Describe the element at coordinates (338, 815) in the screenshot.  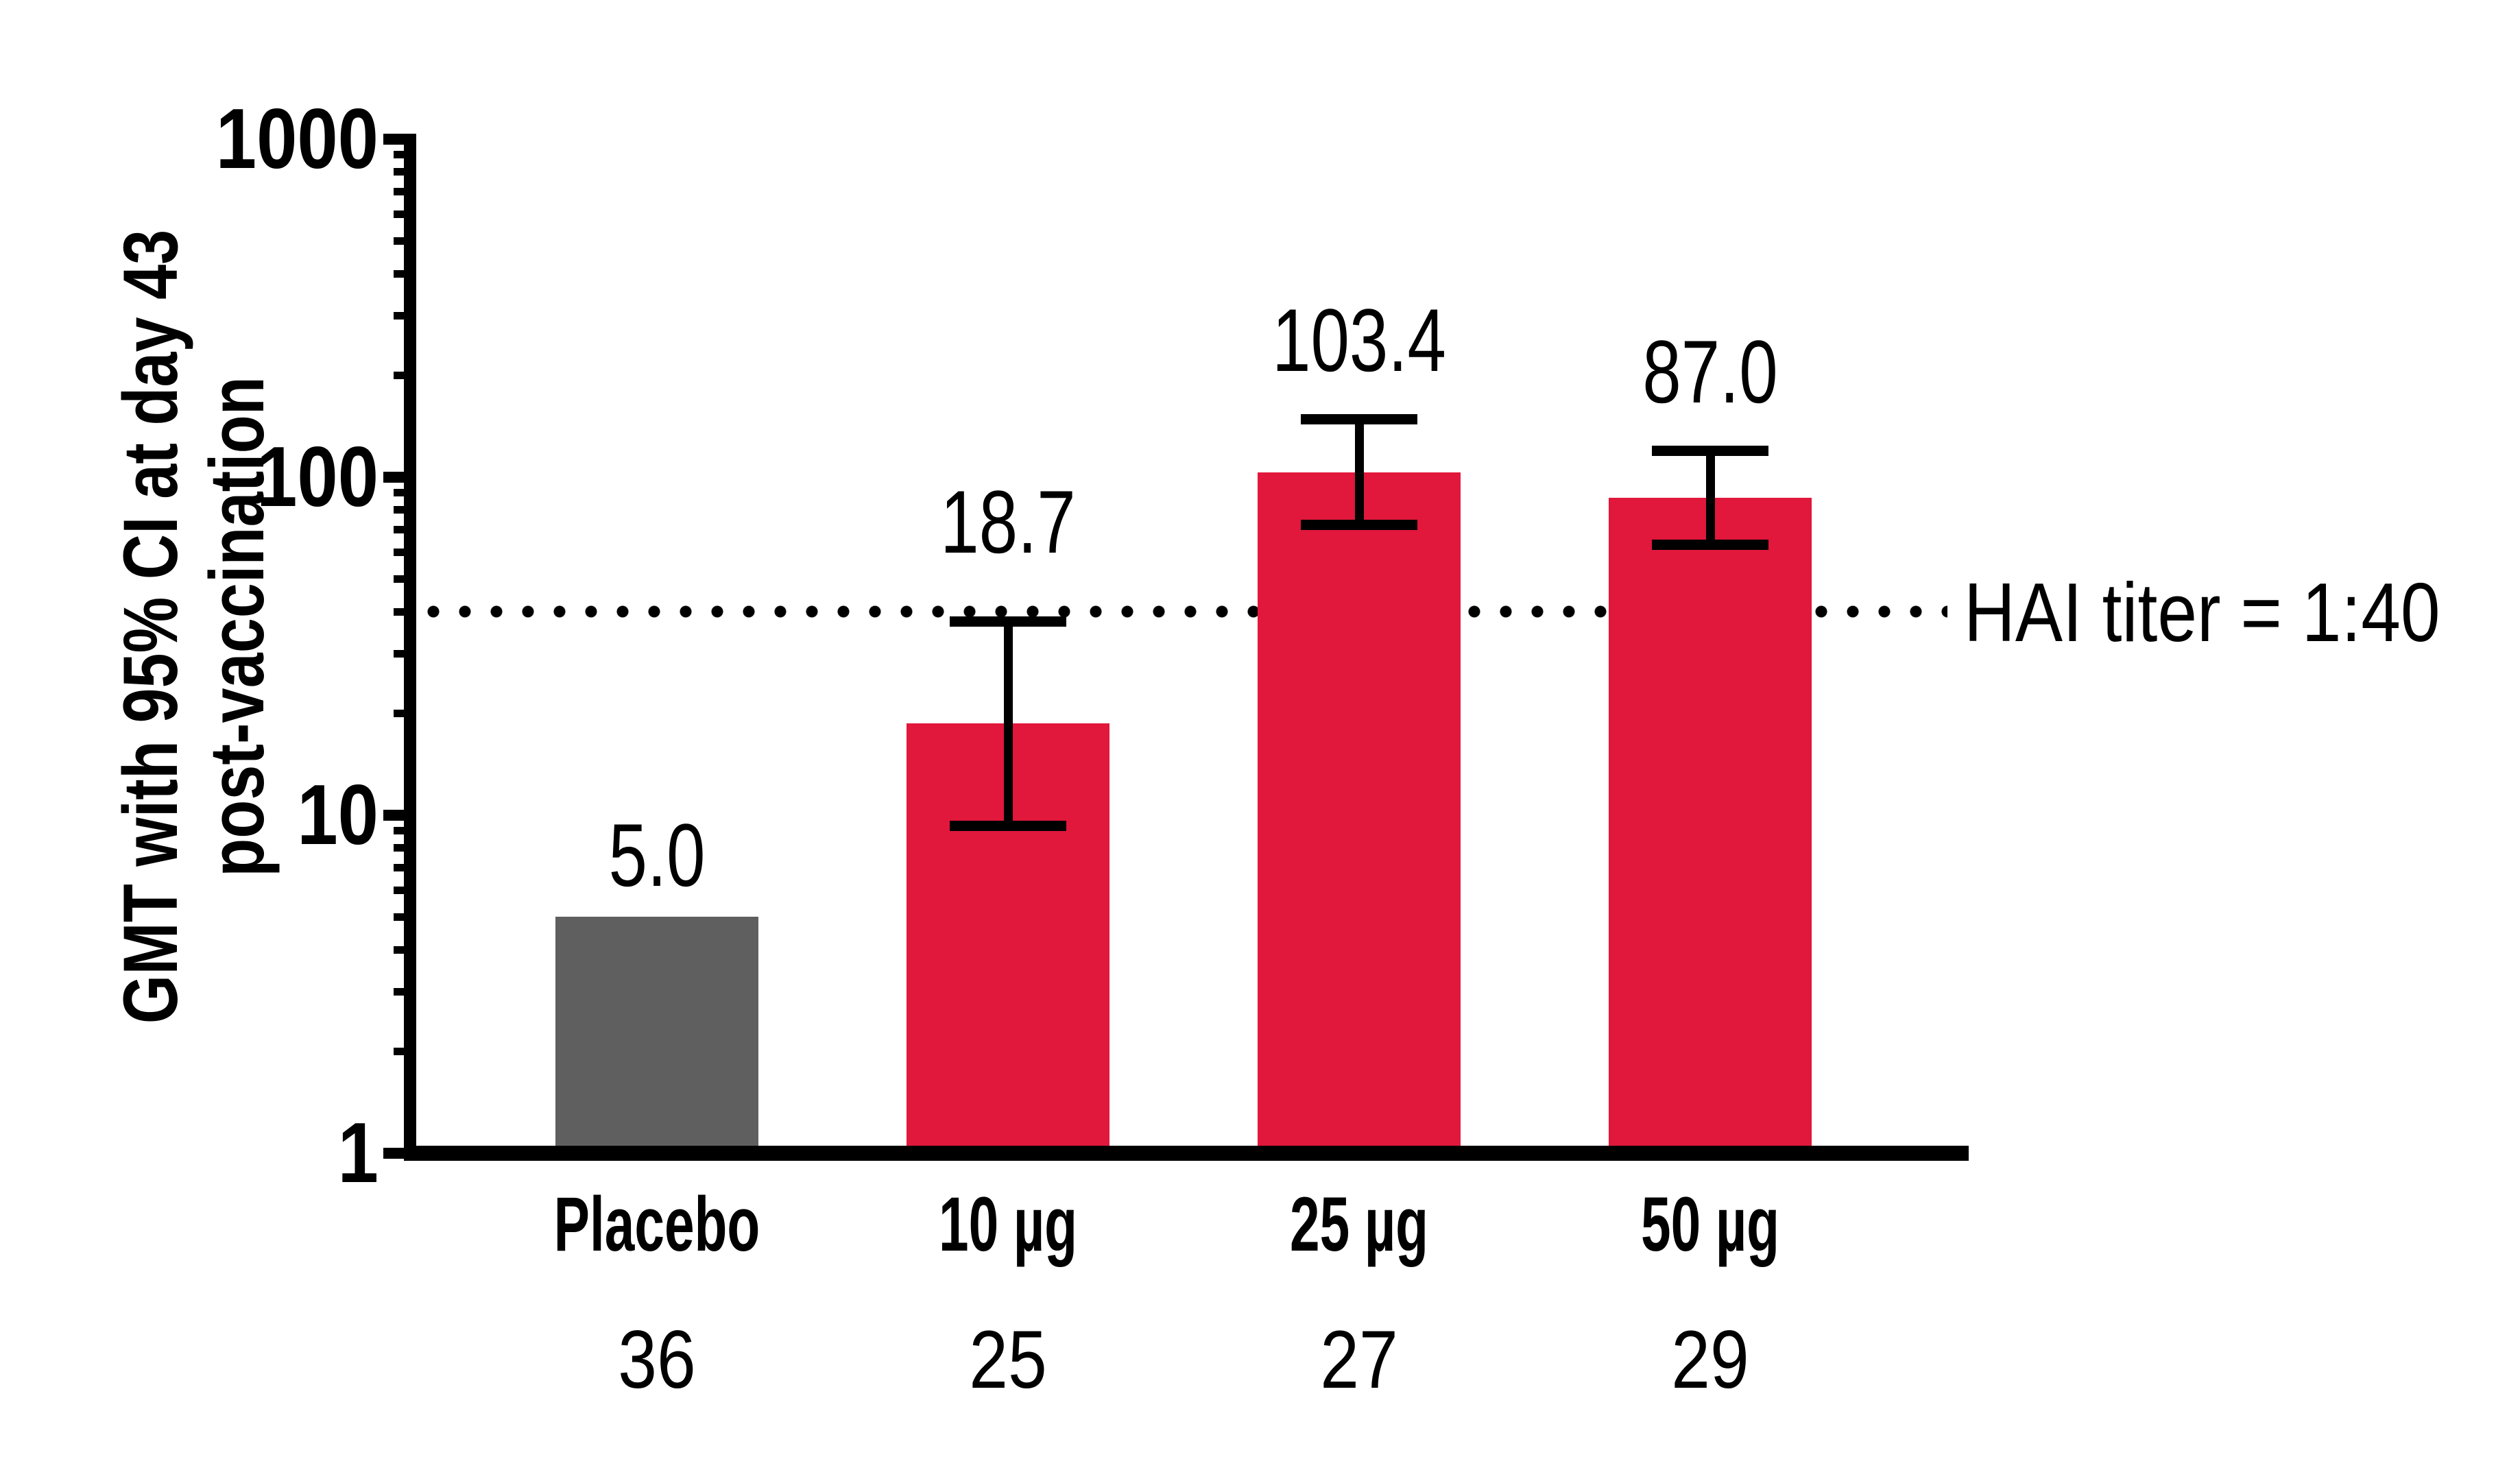
I see `y-tick-label-10: 10` at that location.